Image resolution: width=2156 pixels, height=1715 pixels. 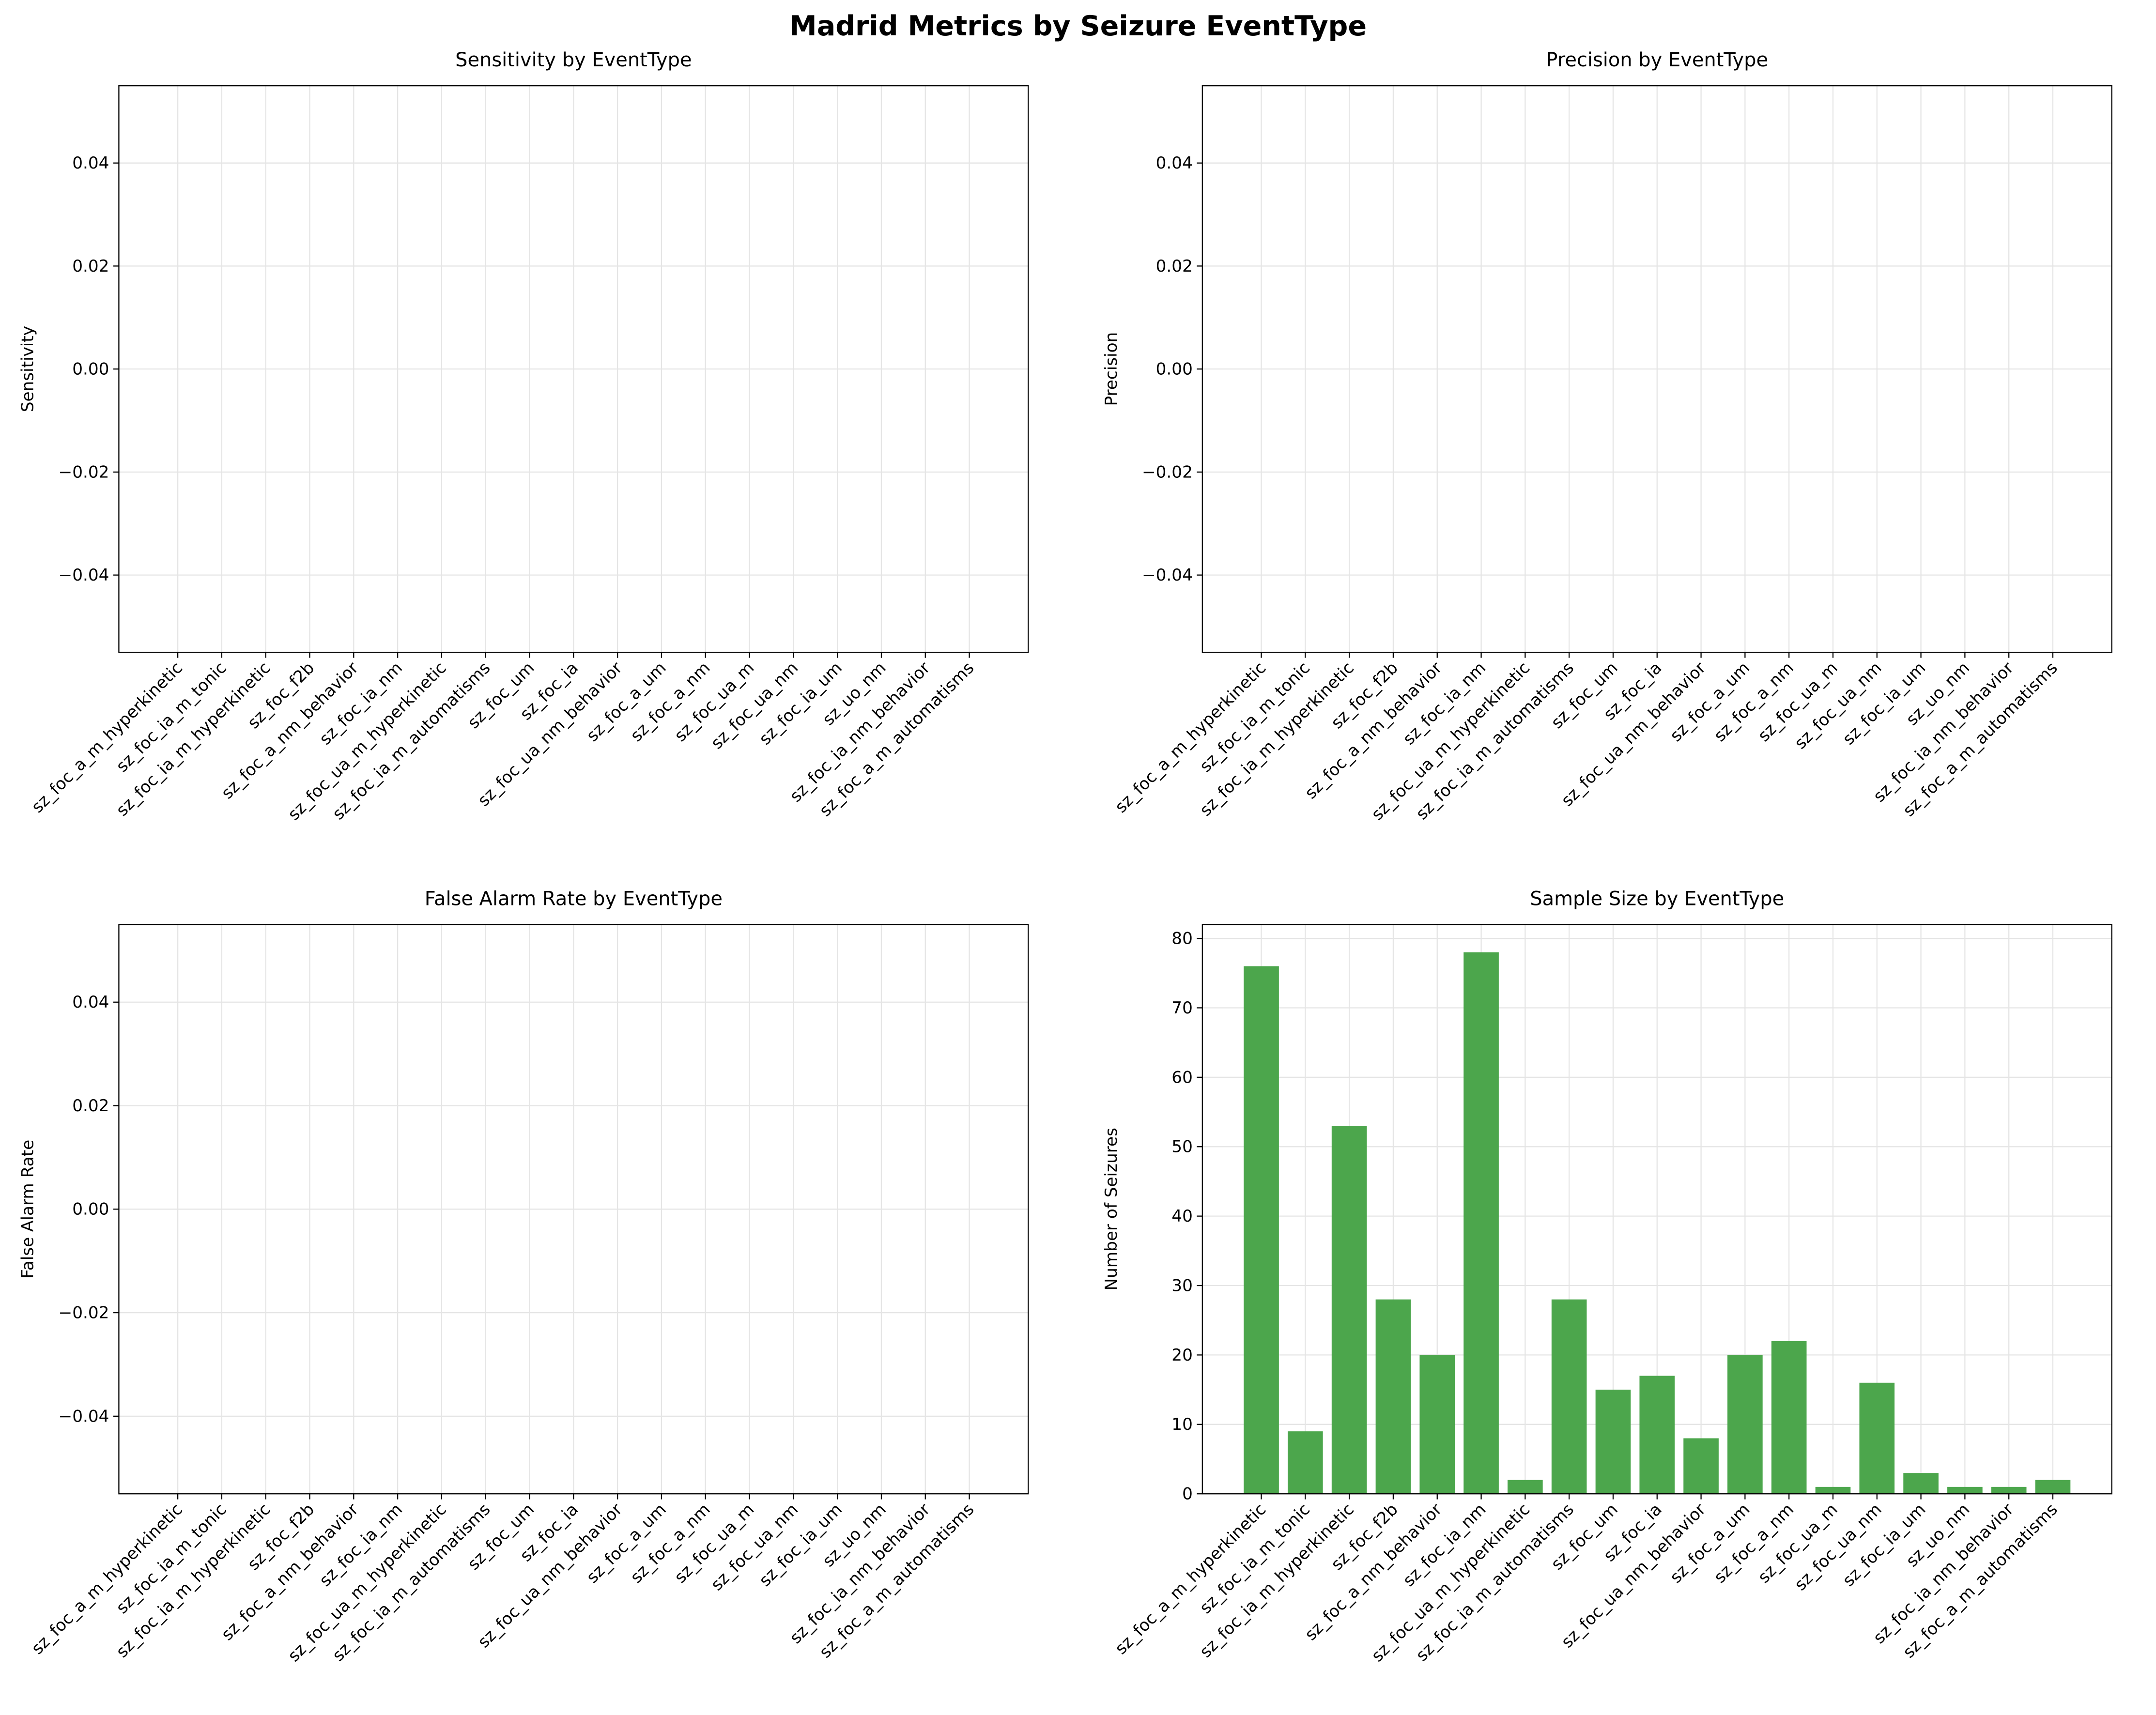 What do you see at coordinates (1182, 939) in the screenshot?
I see `y-tick-label: 80` at bounding box center [1182, 939].